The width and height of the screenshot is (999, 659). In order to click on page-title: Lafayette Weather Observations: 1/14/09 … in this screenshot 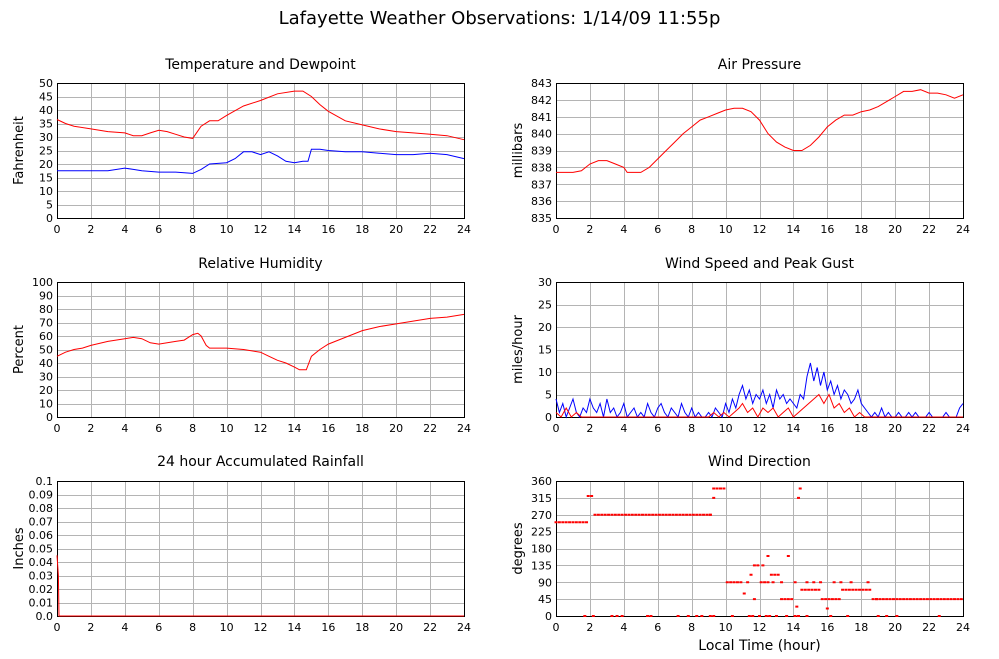, I will do `click(499, 18)`.